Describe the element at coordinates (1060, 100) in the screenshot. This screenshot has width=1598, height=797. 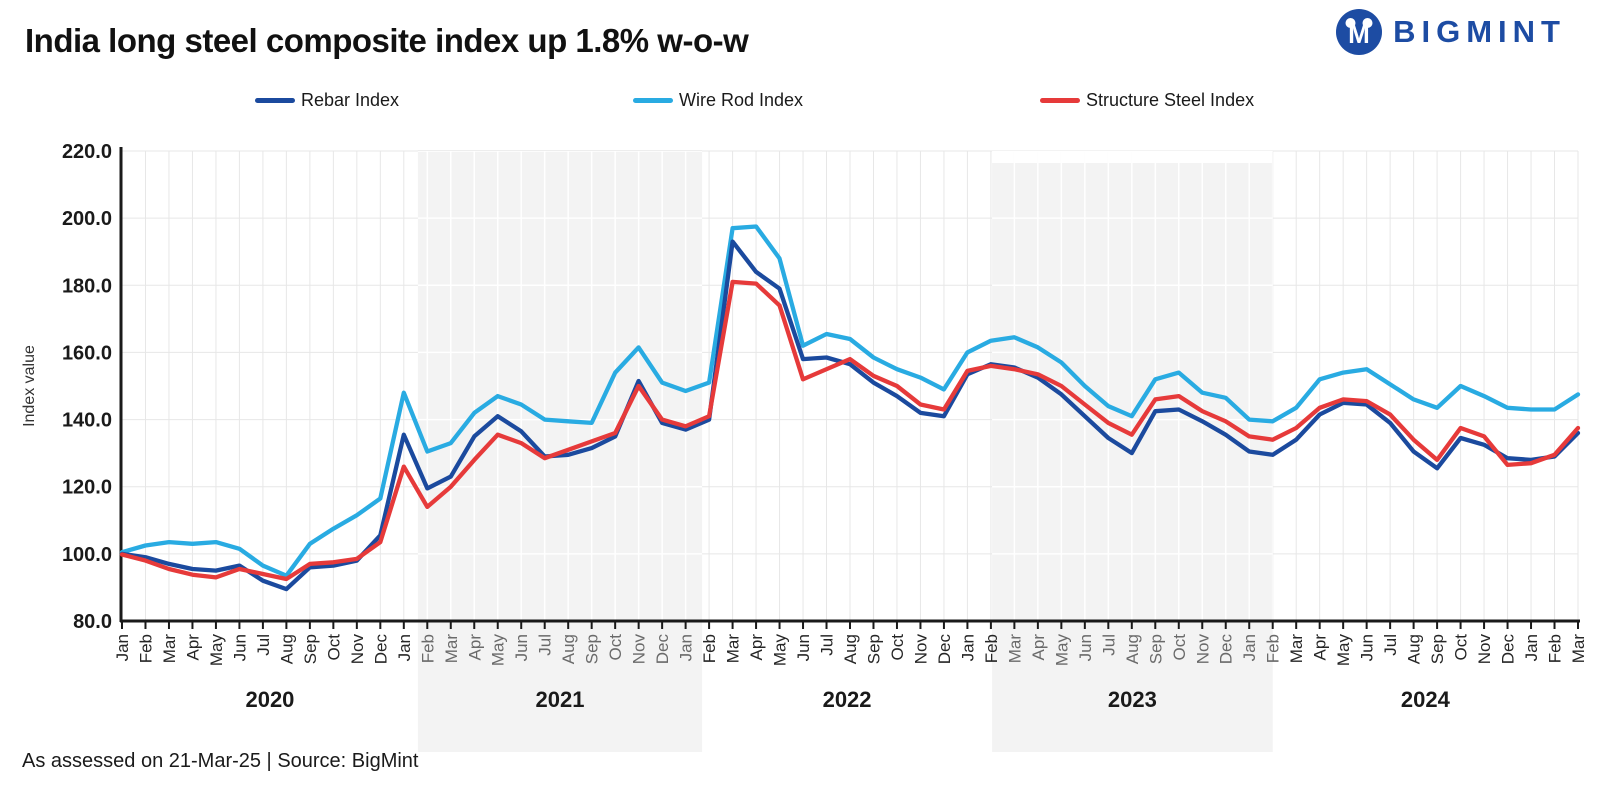
I see `legend-swatch-structure-steel` at that location.